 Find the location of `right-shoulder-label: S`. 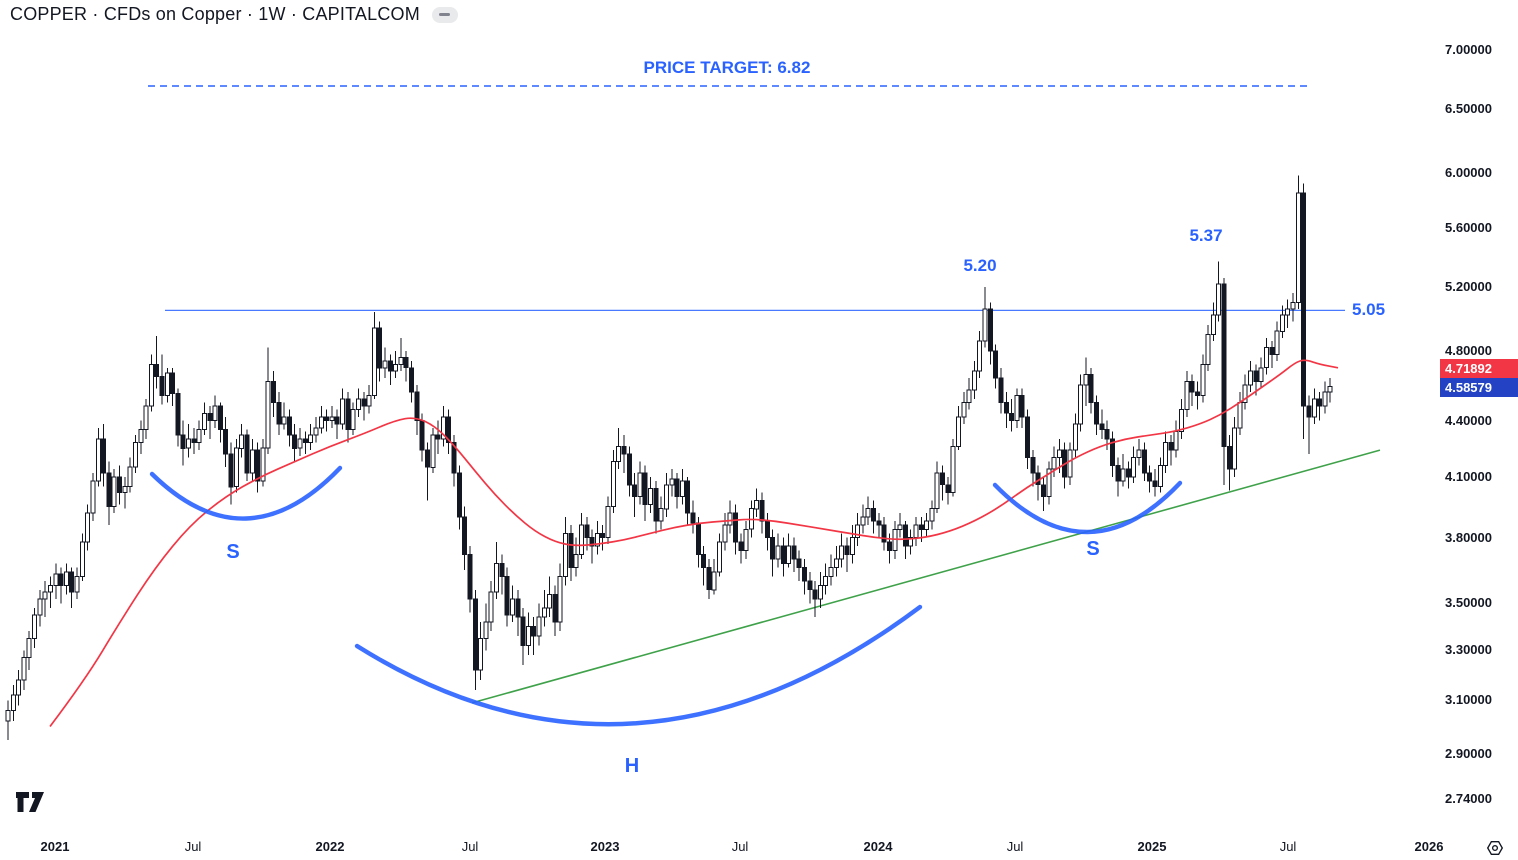

right-shoulder-label: S is located at coordinates (1093, 549).